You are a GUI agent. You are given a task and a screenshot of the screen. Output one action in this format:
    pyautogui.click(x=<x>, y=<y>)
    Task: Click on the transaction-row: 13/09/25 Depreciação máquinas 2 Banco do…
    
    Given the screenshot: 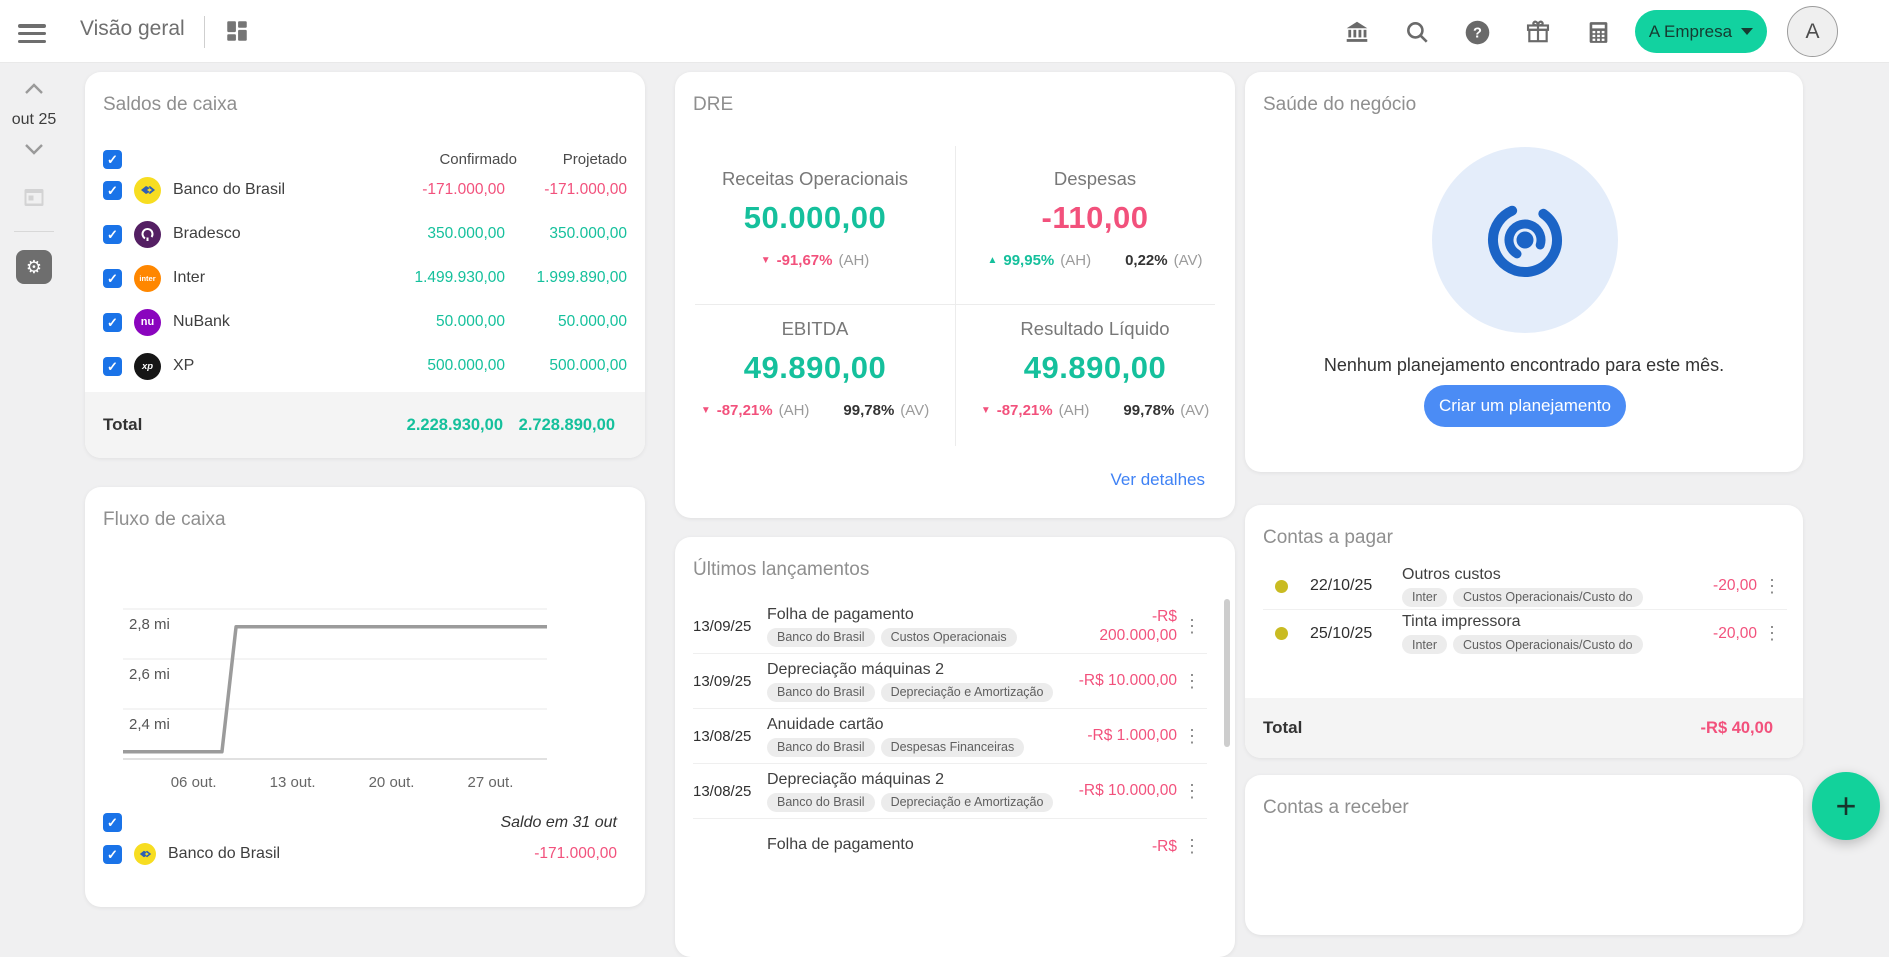 What is the action you would take?
    pyautogui.click(x=950, y=681)
    